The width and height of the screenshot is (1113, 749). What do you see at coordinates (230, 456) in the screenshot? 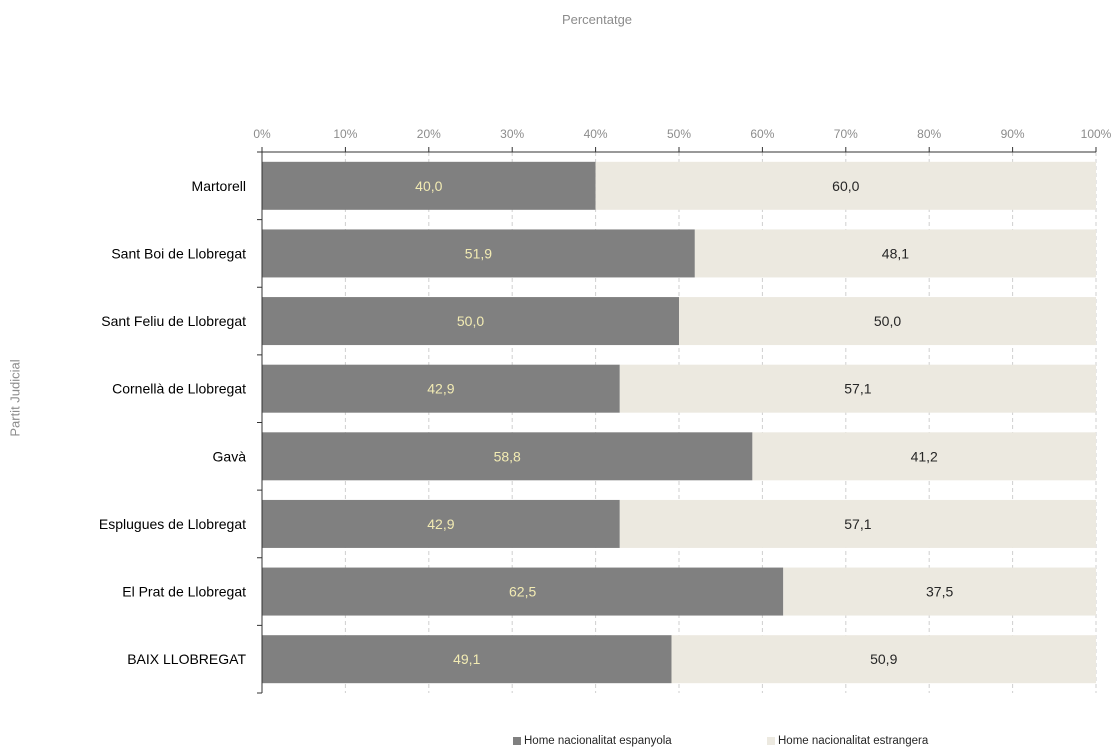
I see `category-label: Gavà` at bounding box center [230, 456].